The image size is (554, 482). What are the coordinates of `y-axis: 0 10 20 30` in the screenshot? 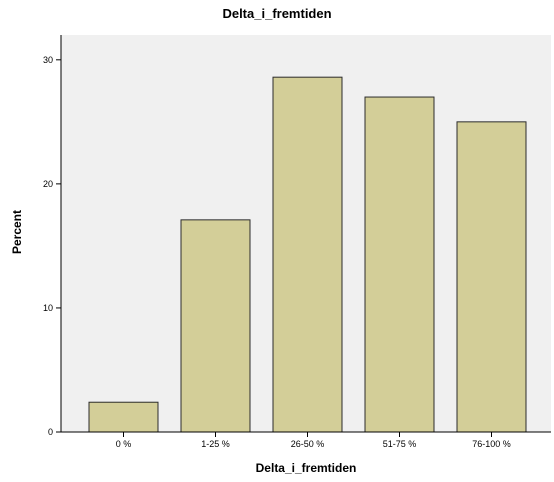 It's located at (52, 236).